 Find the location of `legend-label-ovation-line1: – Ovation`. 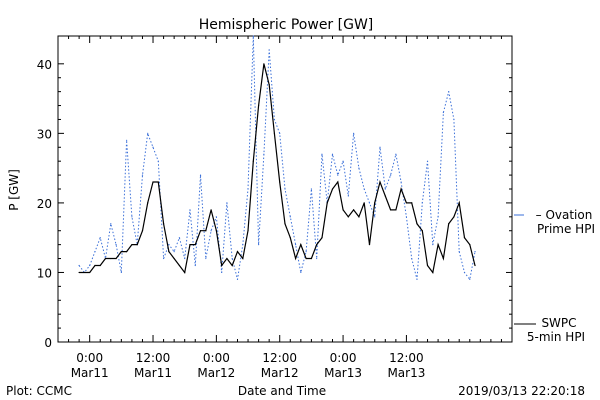

legend-label-ovation-line1: – Ovation is located at coordinates (564, 215).